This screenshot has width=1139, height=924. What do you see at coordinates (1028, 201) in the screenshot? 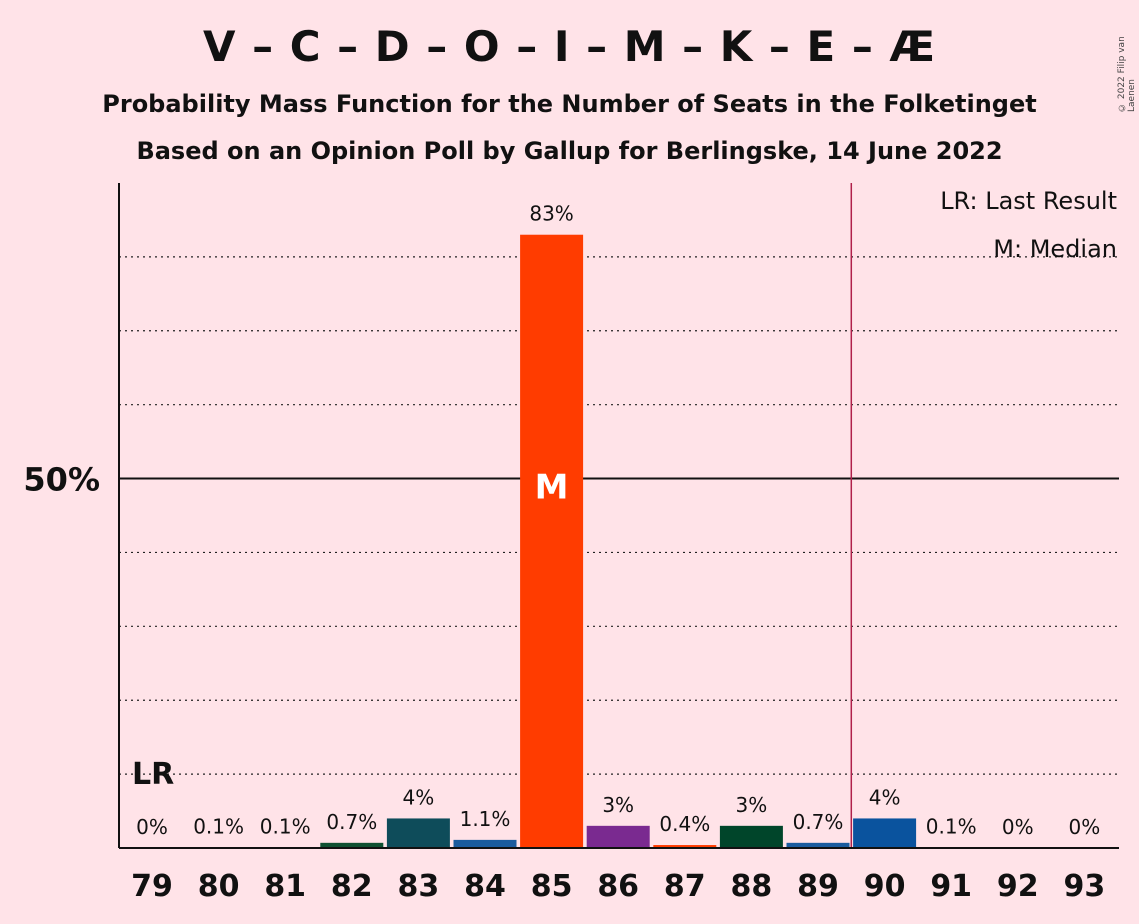
I see `legend-last-result: LR: Last Result` at bounding box center [1028, 201].